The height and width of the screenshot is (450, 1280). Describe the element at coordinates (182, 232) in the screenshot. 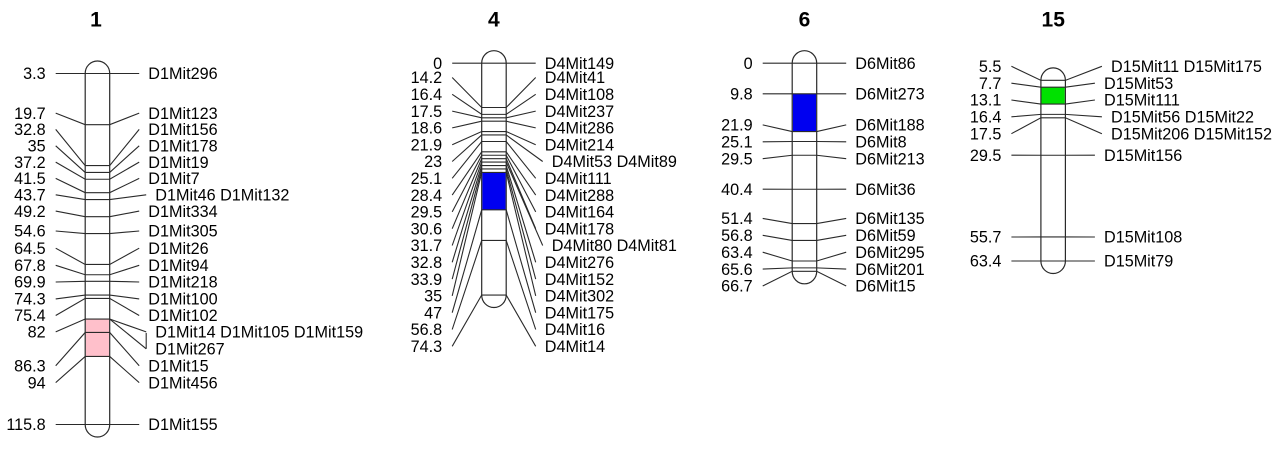

I see `svg-text: D1Mit305` at that location.